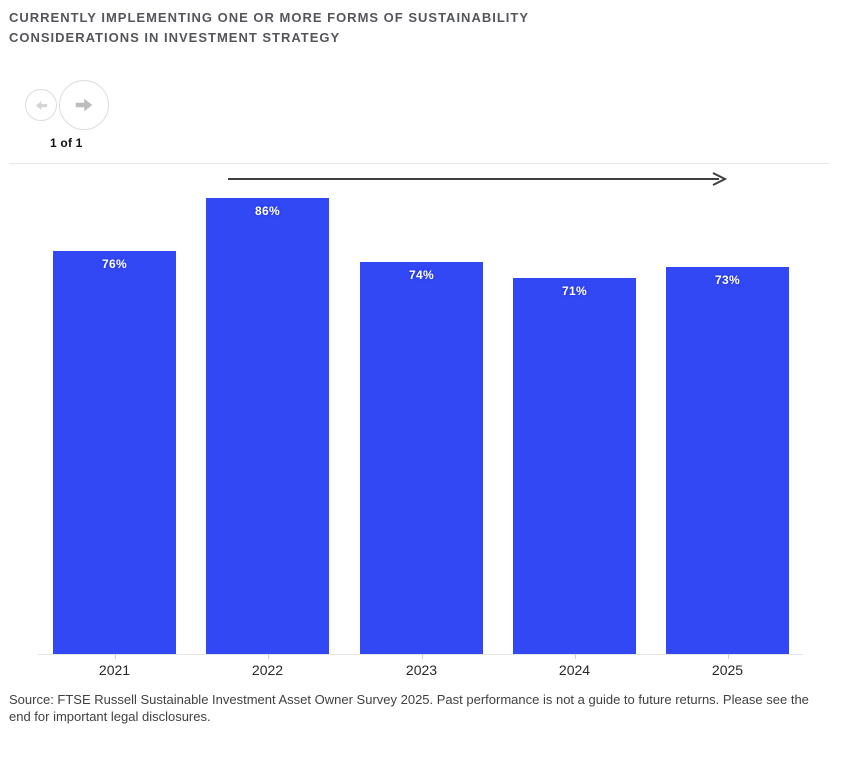 The image size is (851, 757). I want to click on x-axis-label-2022: 2022, so click(267, 670).